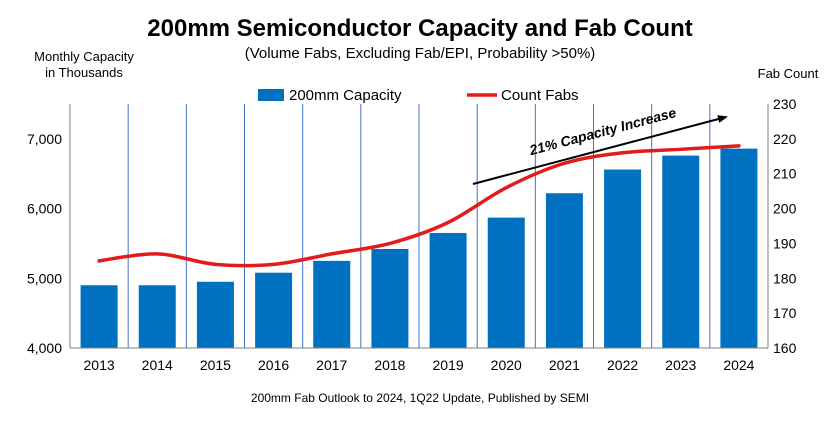  What do you see at coordinates (785, 209) in the screenshot?
I see `right-tick-label: 200` at bounding box center [785, 209].